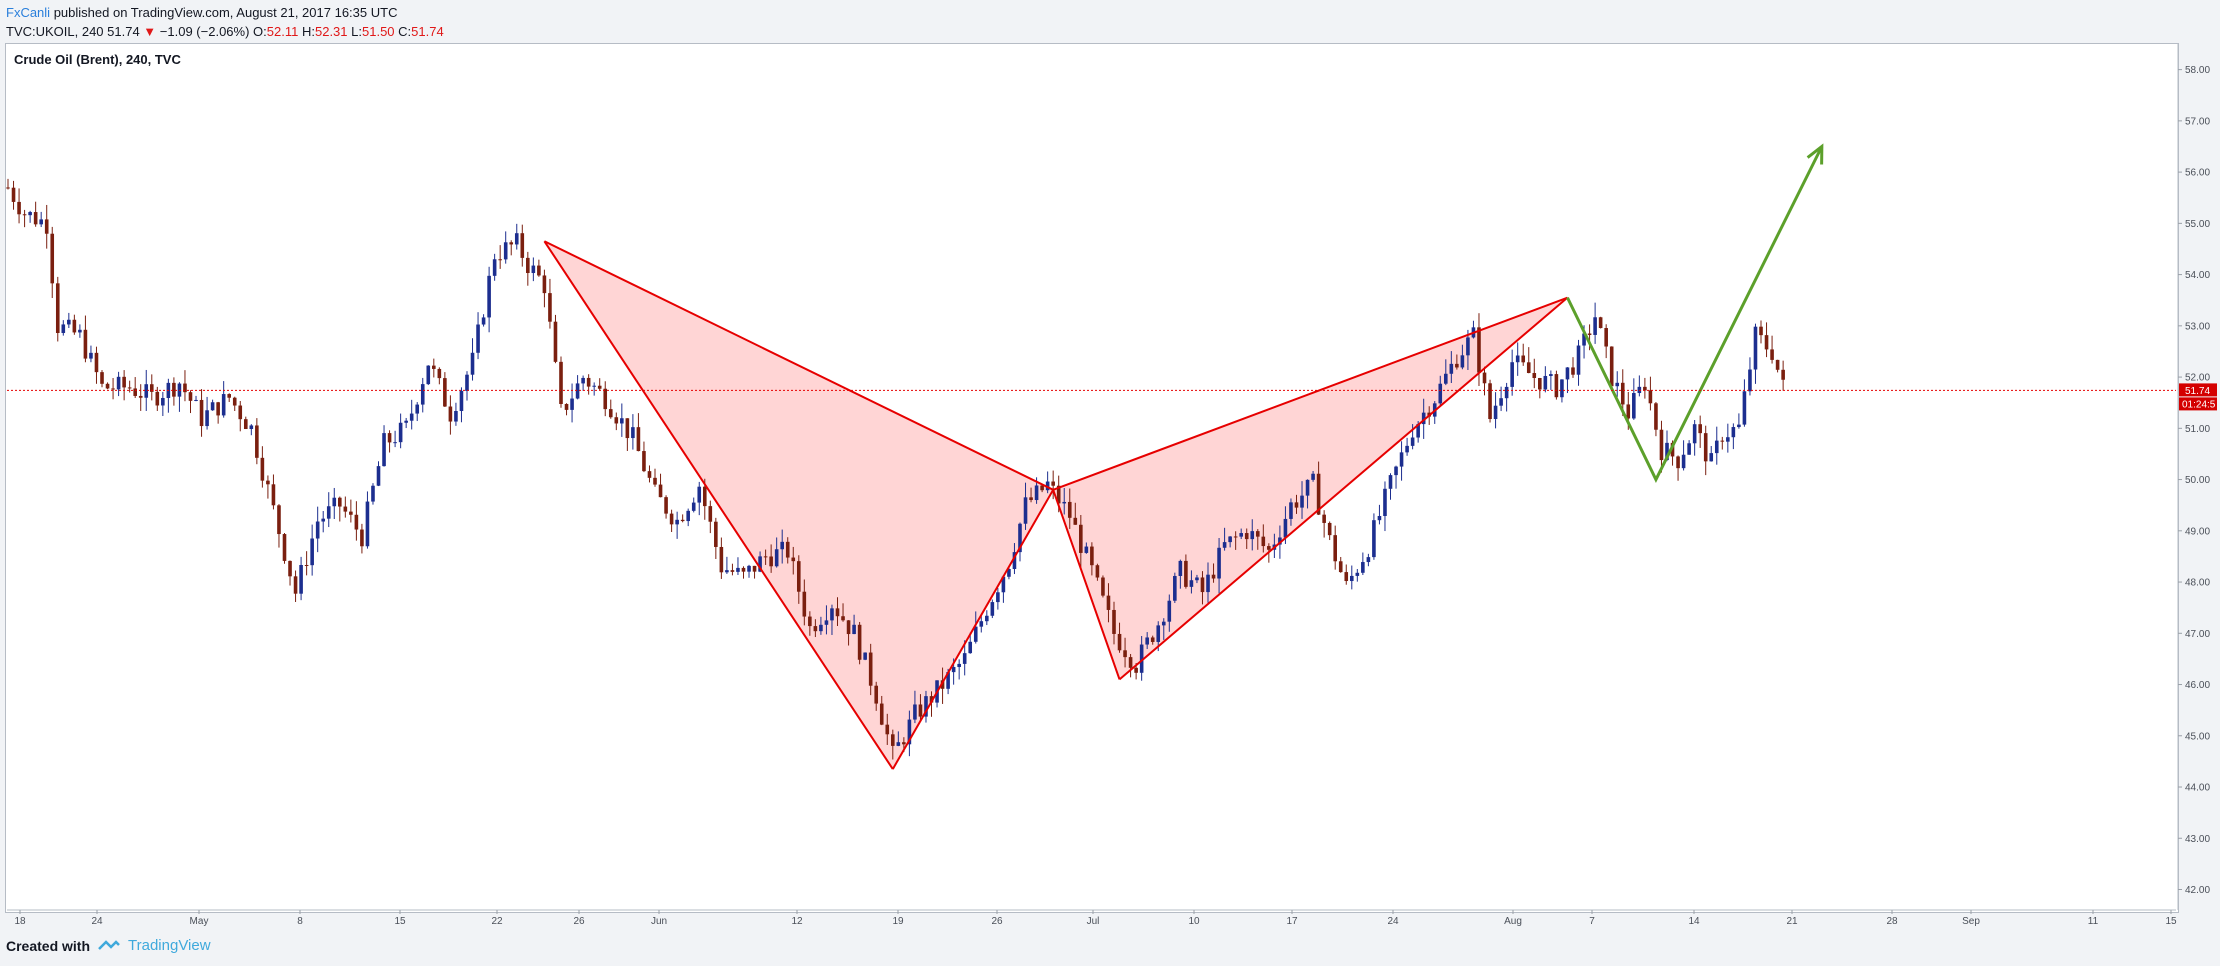 This screenshot has height=966, width=2220. I want to click on time-tick-label: 12, so click(797, 921).